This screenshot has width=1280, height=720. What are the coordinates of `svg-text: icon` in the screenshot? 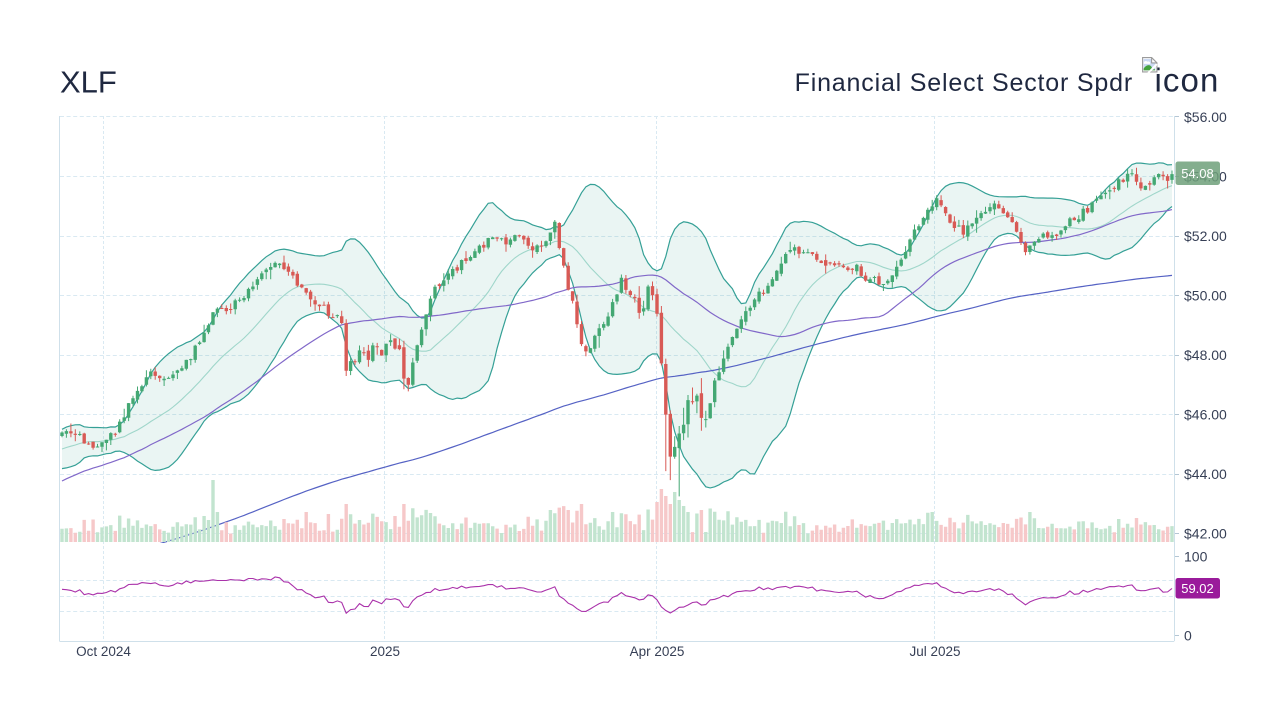 It's located at (1187, 80).